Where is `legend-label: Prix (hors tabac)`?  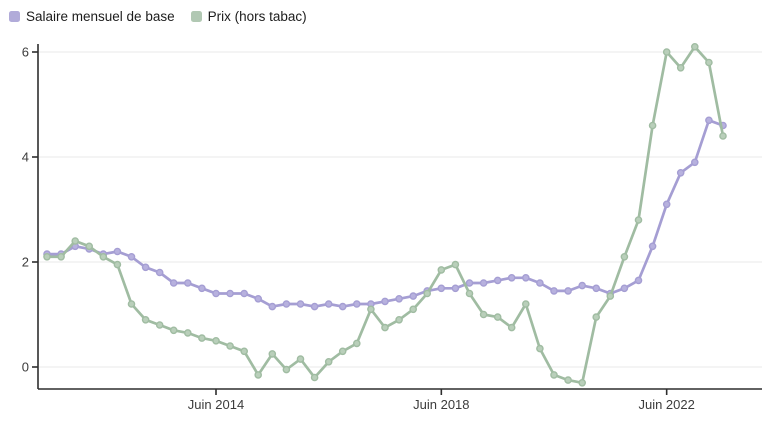 legend-label: Prix (hors tabac) is located at coordinates (257, 16).